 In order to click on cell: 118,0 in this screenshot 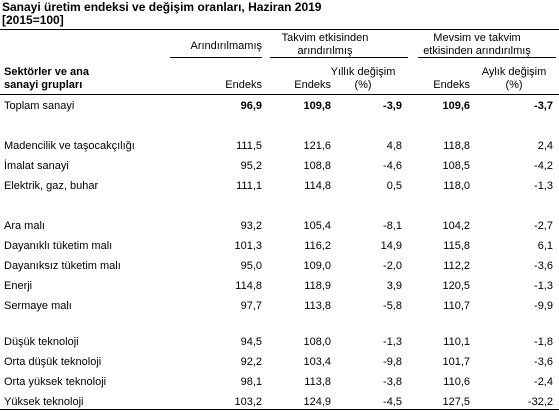, I will do `click(456, 186)`.